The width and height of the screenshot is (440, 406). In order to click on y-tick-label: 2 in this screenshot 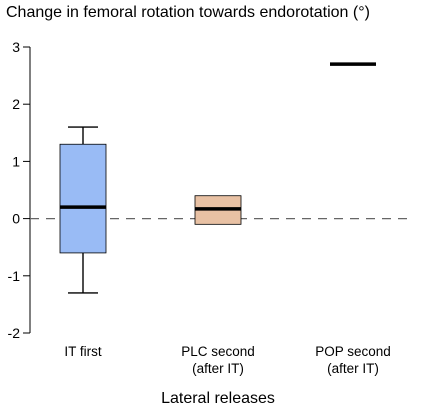, I will do `click(16, 104)`.